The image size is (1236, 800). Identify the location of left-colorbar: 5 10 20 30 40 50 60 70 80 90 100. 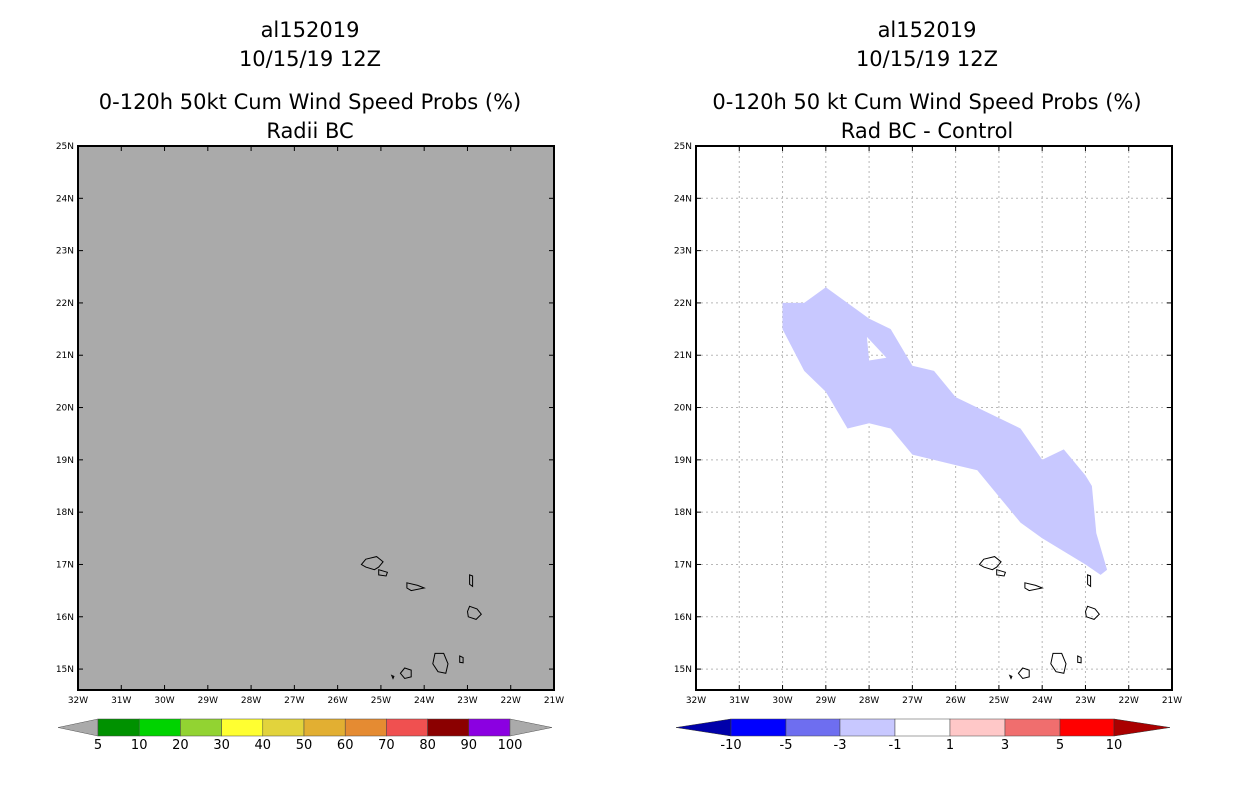
(305, 735).